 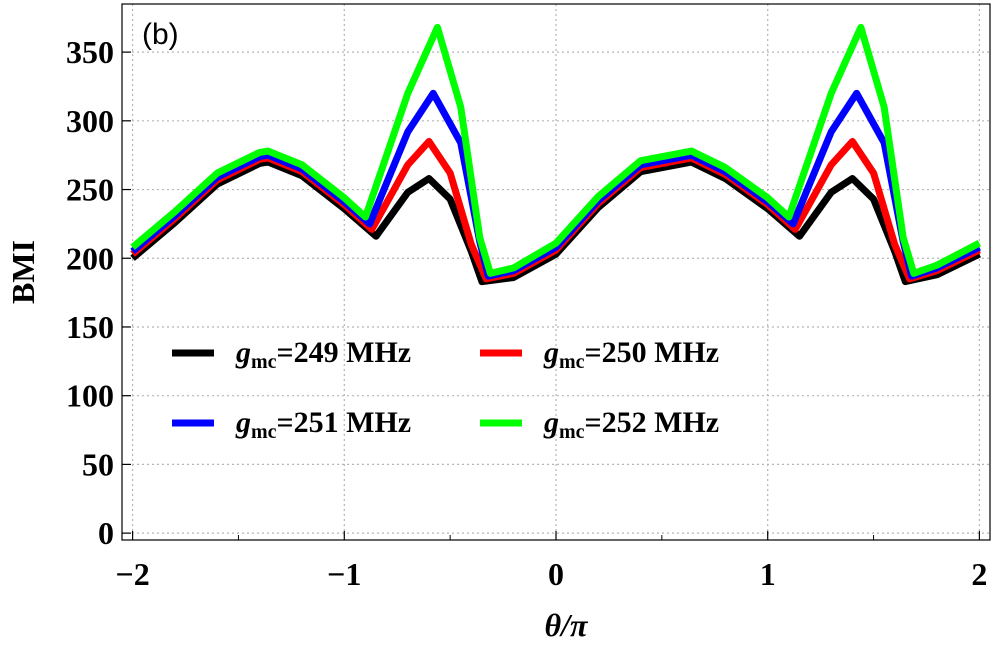 I want to click on legend-label: gmc=252 MHz, so click(x=631, y=424).